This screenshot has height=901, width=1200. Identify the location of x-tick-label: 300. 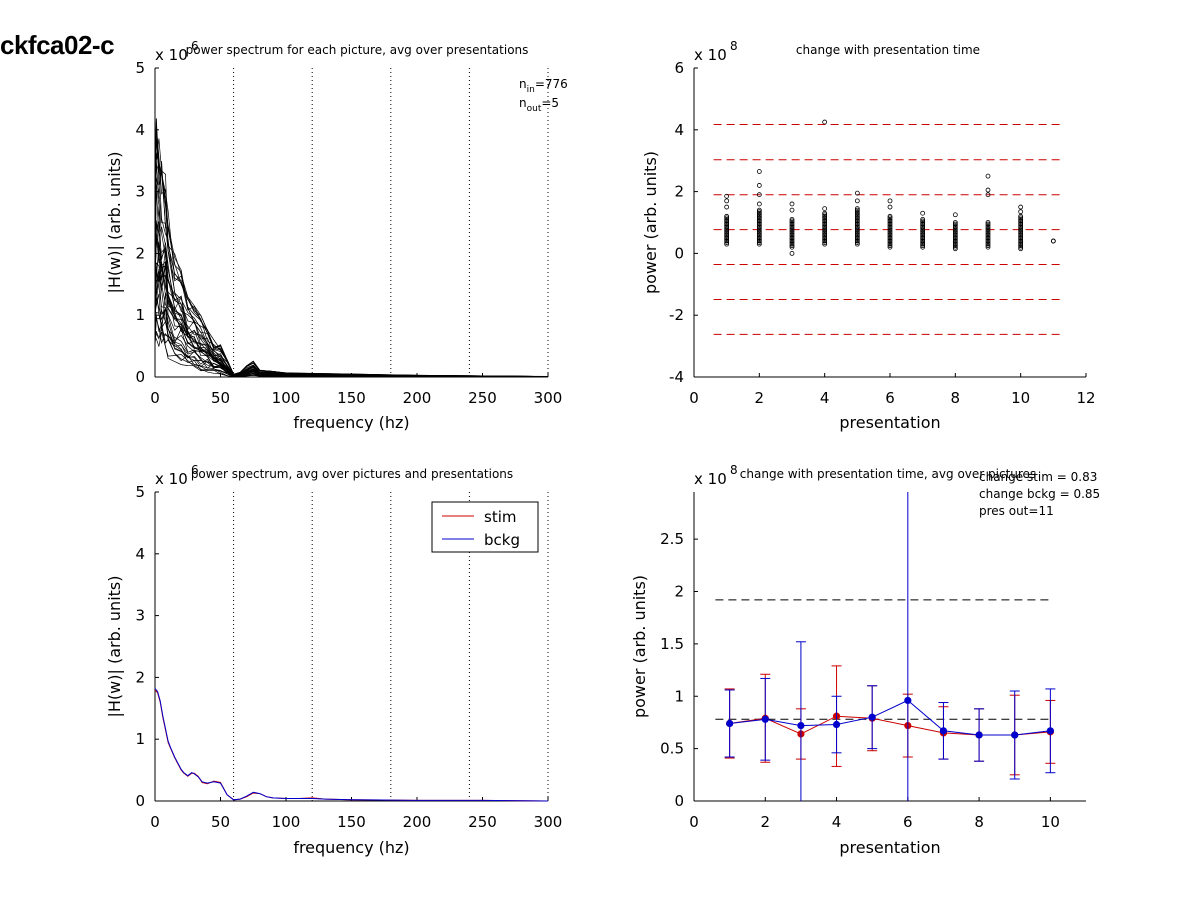
(548, 398).